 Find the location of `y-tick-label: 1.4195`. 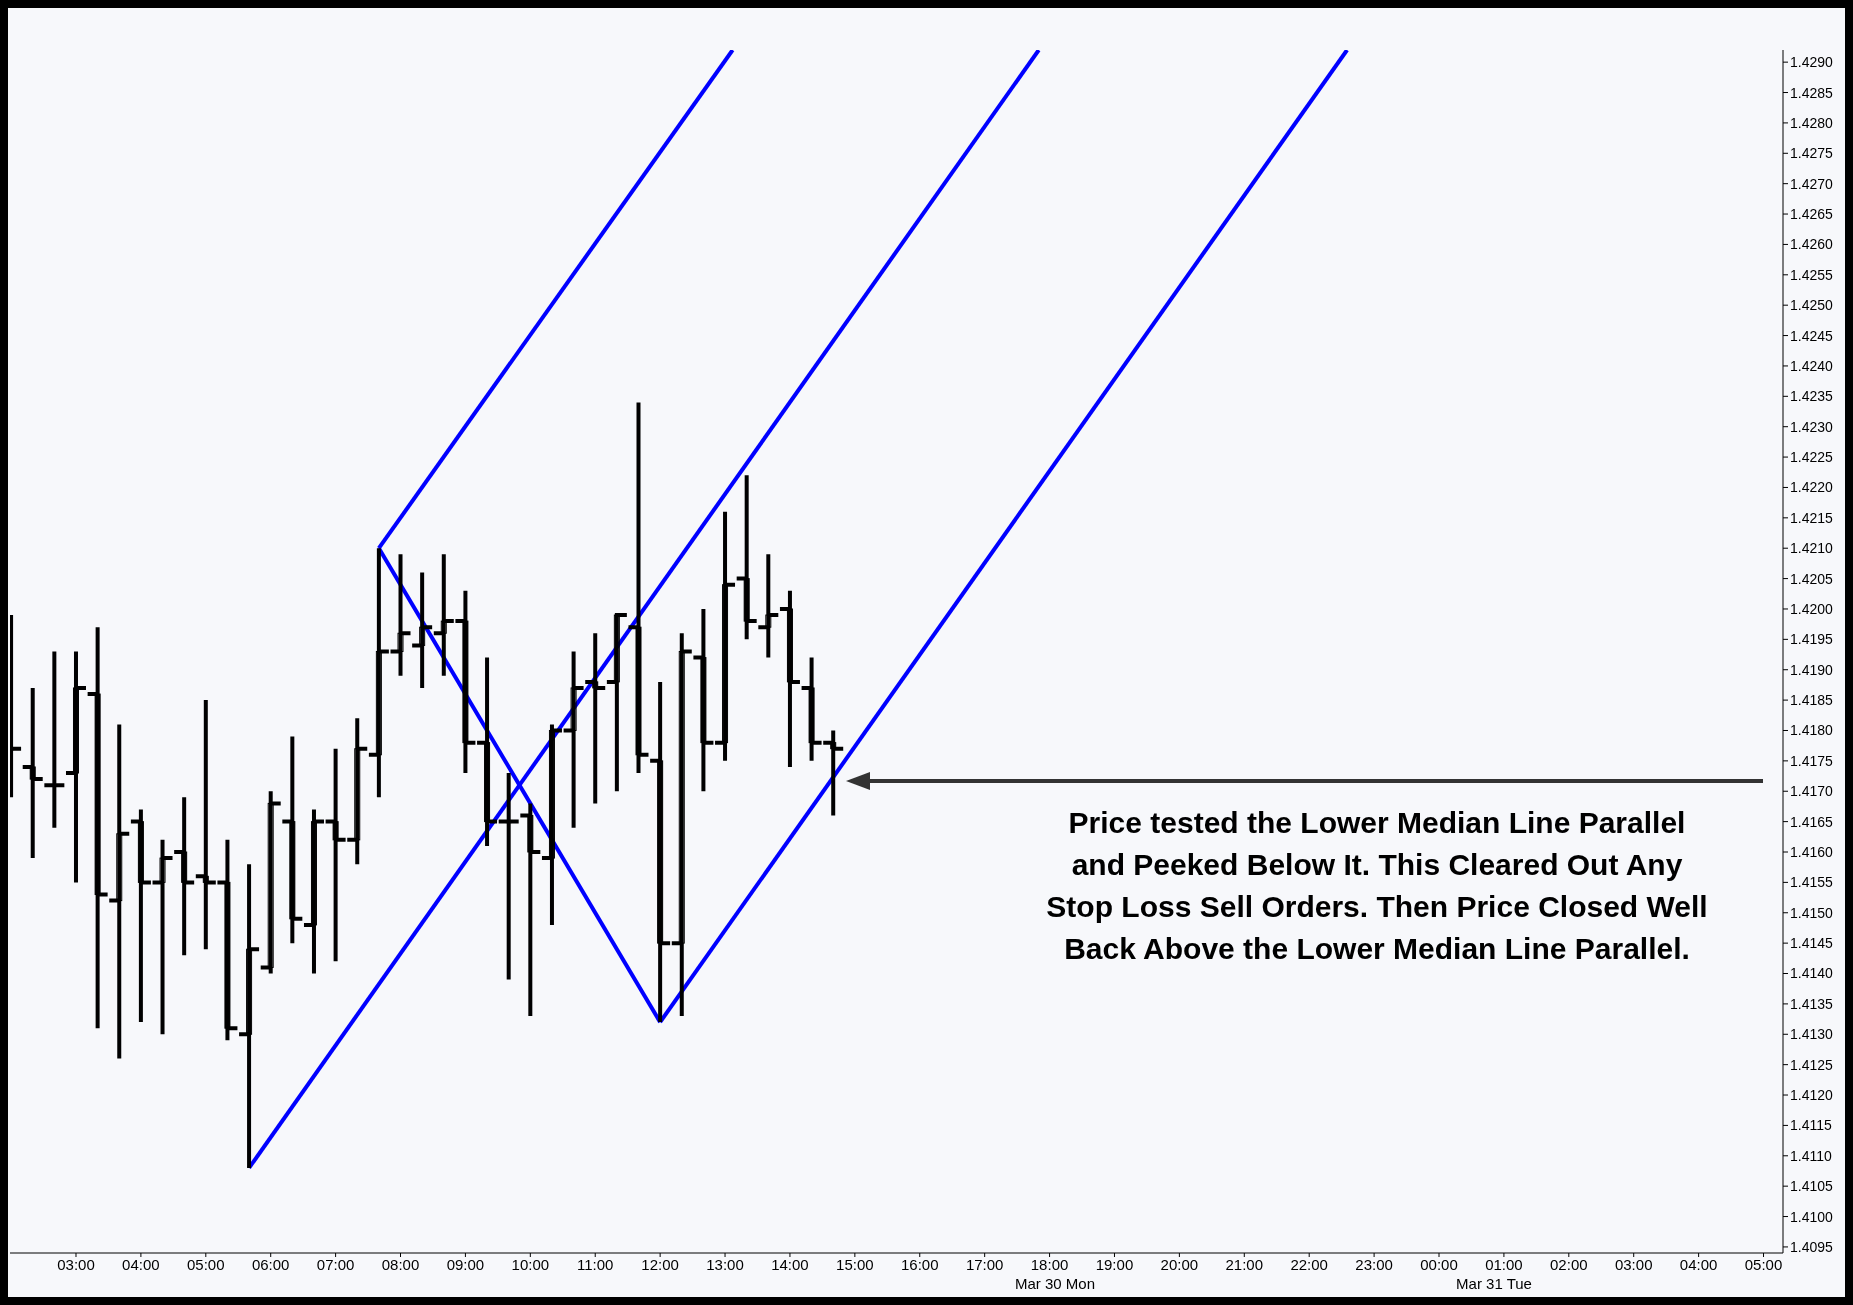

y-tick-label: 1.4195 is located at coordinates (1812, 639).